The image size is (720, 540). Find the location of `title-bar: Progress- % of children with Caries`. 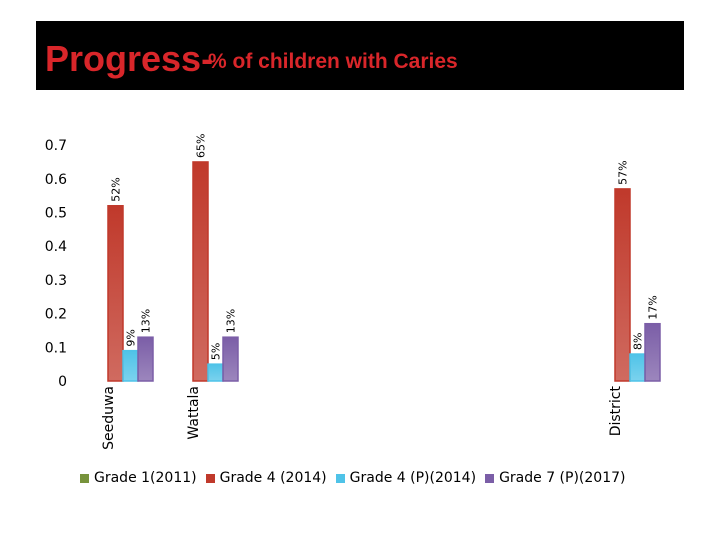

title-bar: Progress- % of children with Caries is located at coordinates (360, 55).